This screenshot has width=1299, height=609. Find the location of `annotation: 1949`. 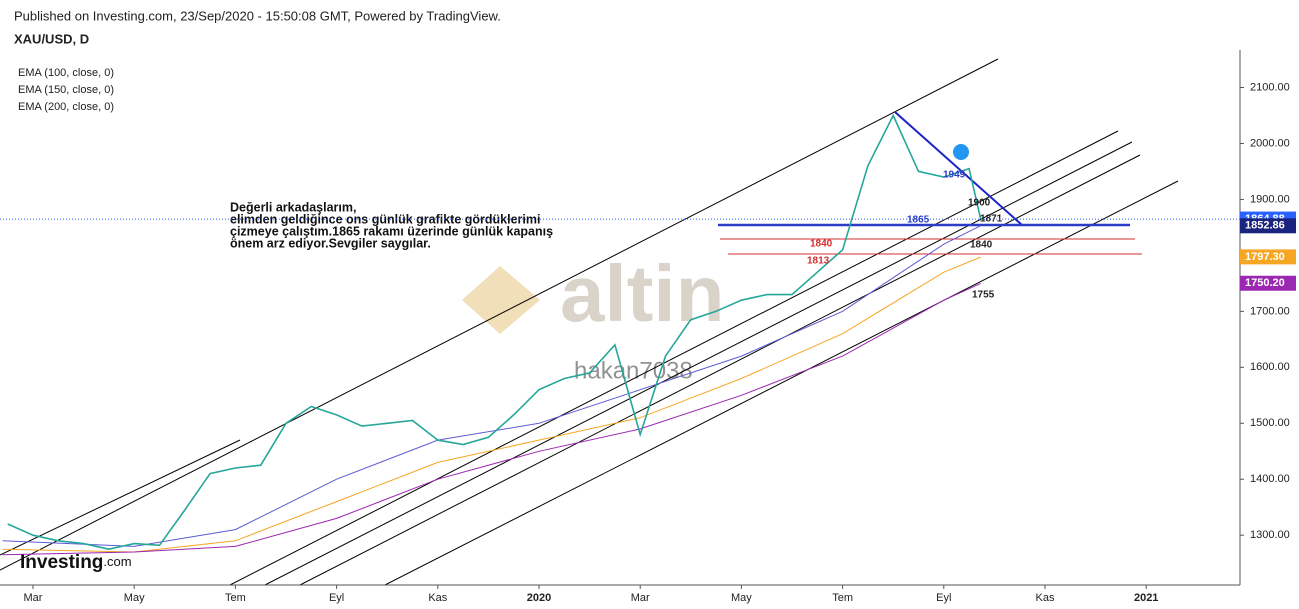

annotation: 1949 is located at coordinates (954, 175).